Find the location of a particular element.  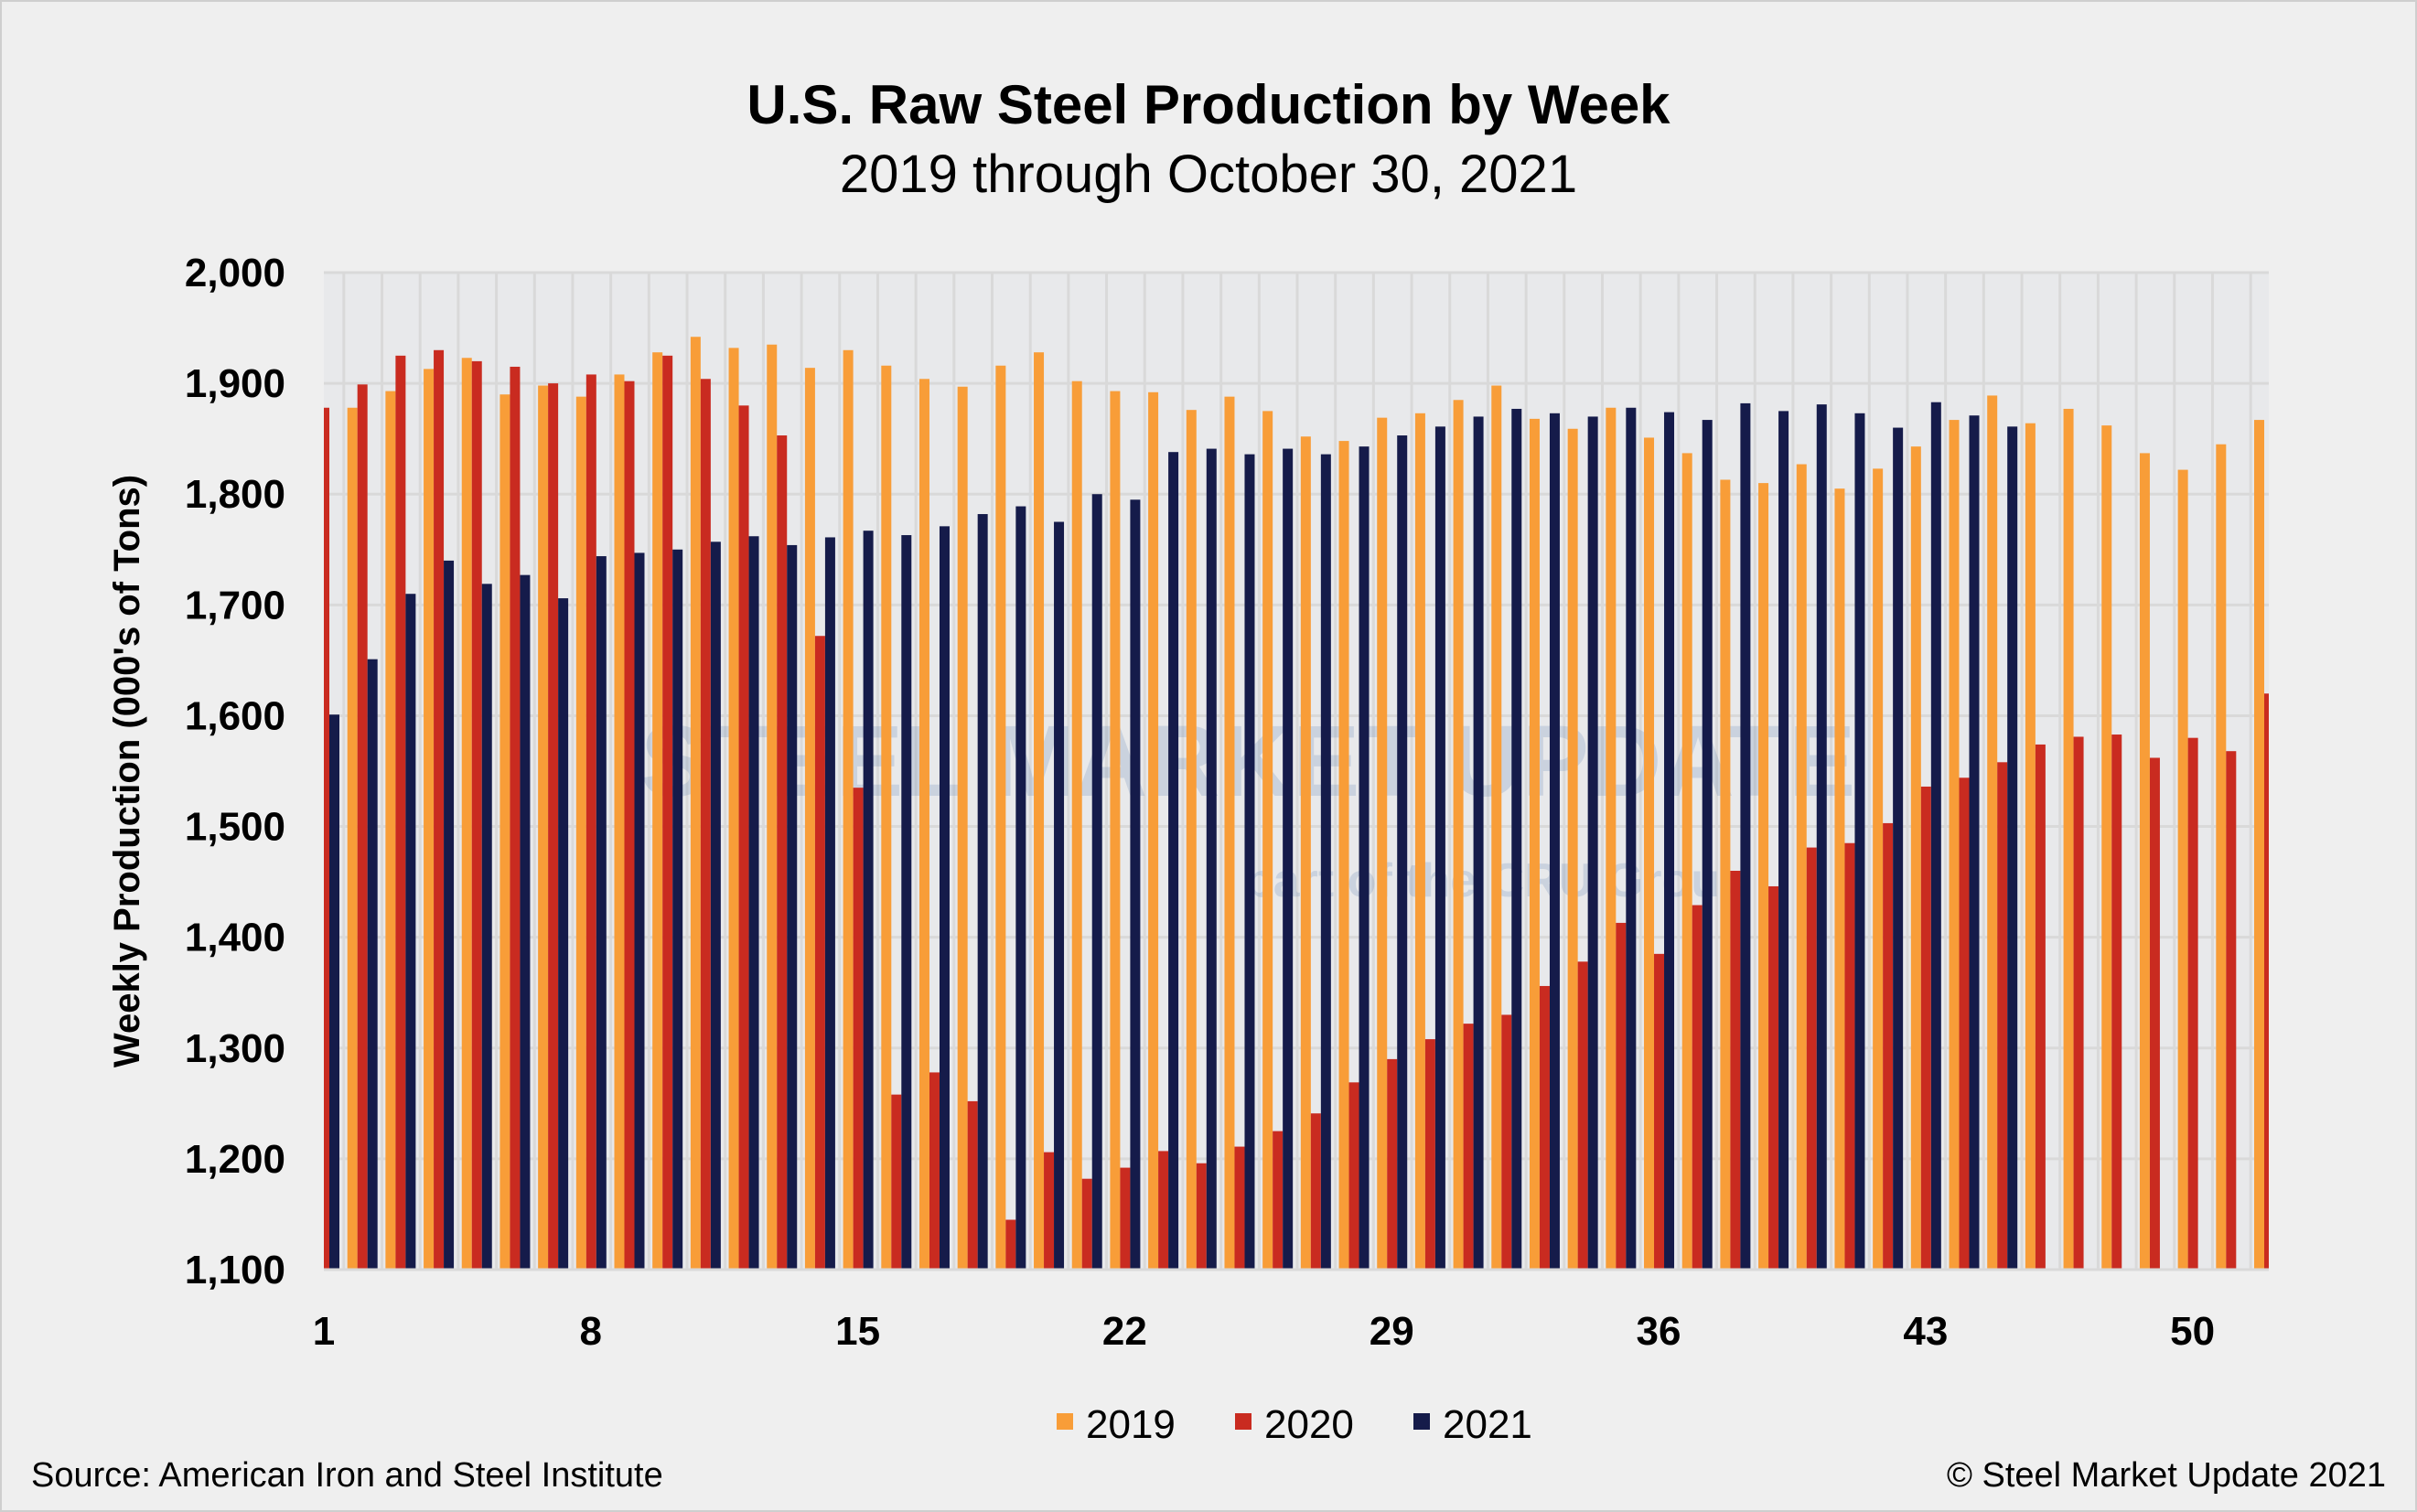

chart-title: U.S. Raw Steel Production by Week is located at coordinates (1208, 104).